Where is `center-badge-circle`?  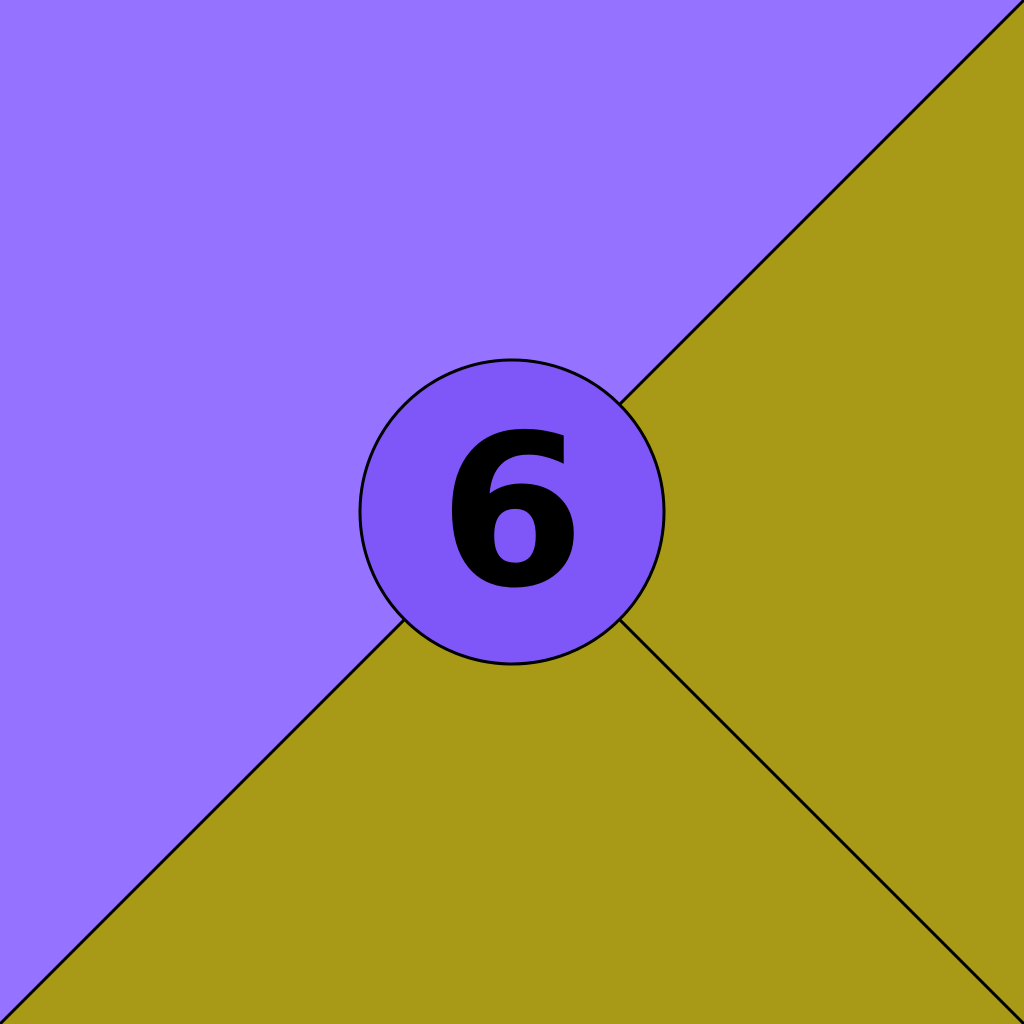 center-badge-circle is located at coordinates (512, 512).